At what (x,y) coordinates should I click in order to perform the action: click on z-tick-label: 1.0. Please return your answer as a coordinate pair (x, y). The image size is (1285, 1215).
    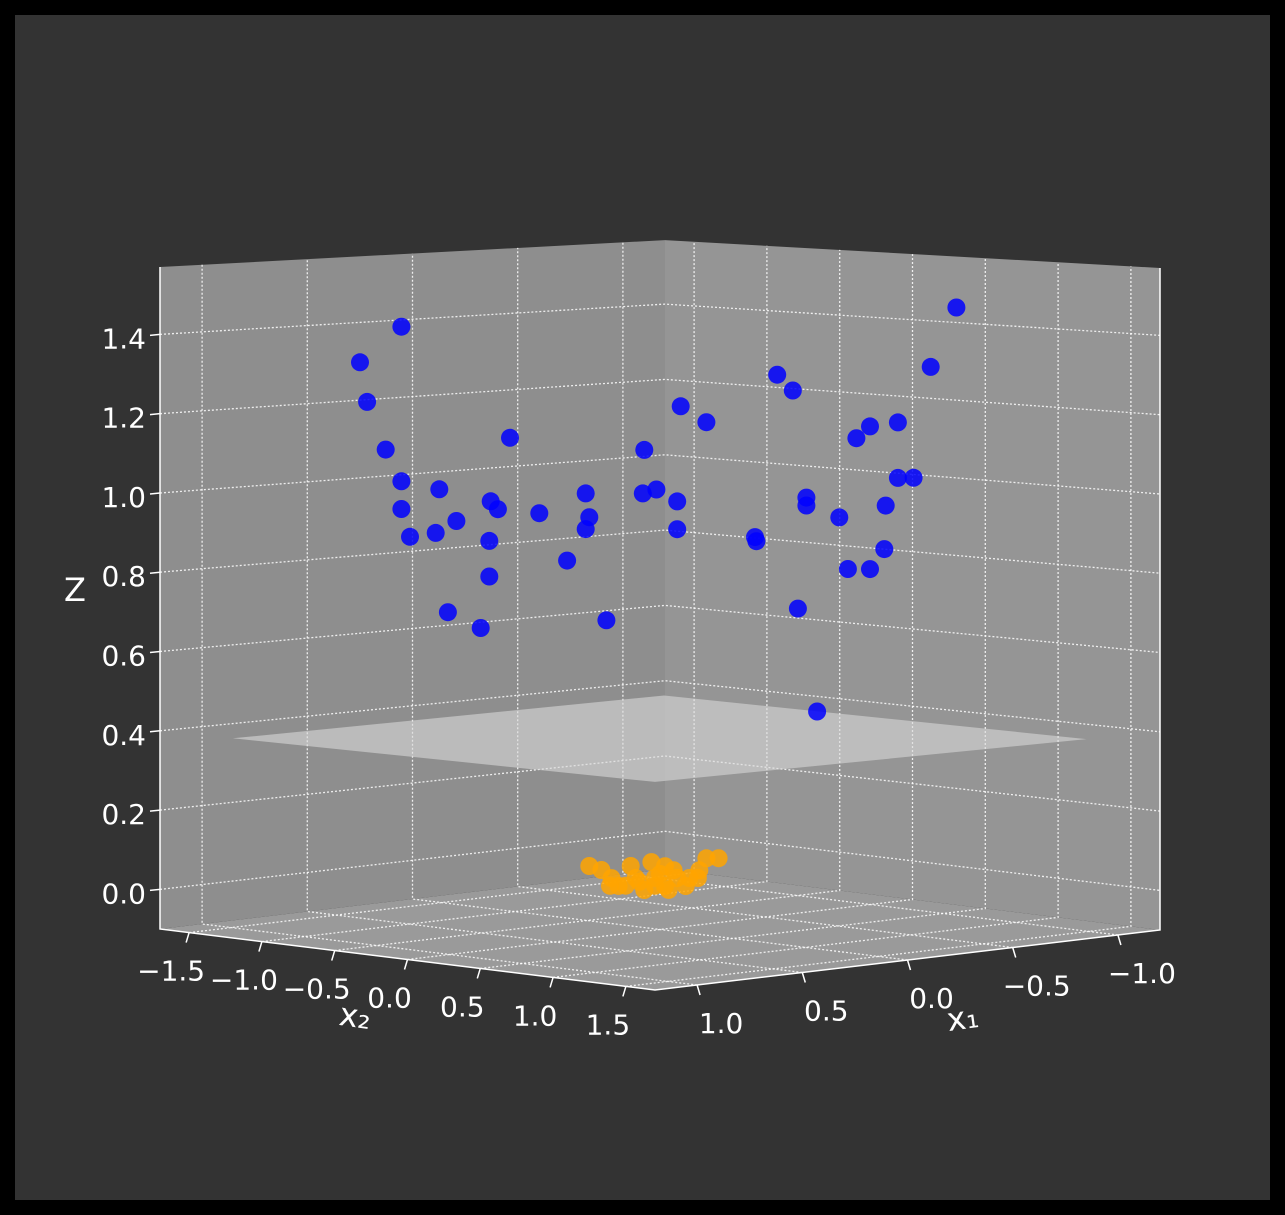
    Looking at the image, I should click on (123, 497).